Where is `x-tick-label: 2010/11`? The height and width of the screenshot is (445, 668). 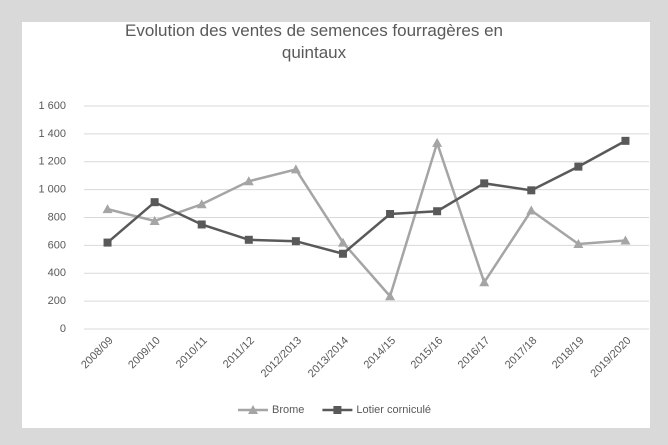 x-tick-label: 2010/11 is located at coordinates (192, 353).